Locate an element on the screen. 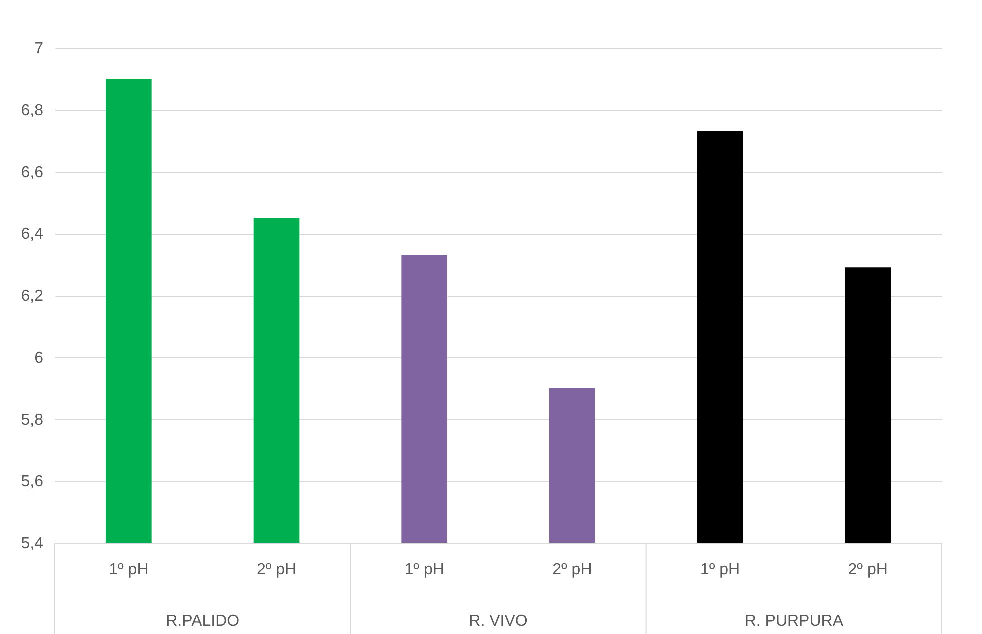 The image size is (982, 634). y-tick-label: 6,2 is located at coordinates (32, 296).